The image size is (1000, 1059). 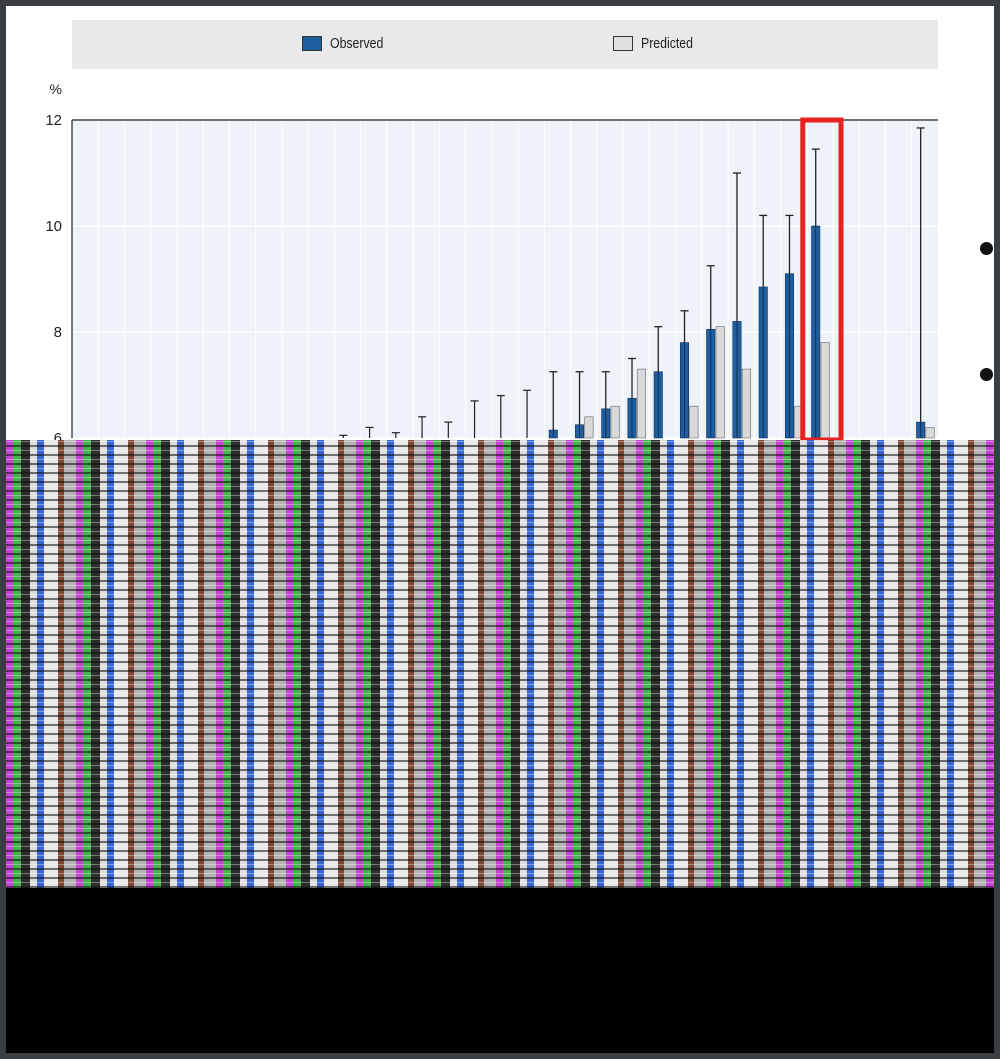 What do you see at coordinates (623, 43) in the screenshot?
I see `predicted-swatch` at bounding box center [623, 43].